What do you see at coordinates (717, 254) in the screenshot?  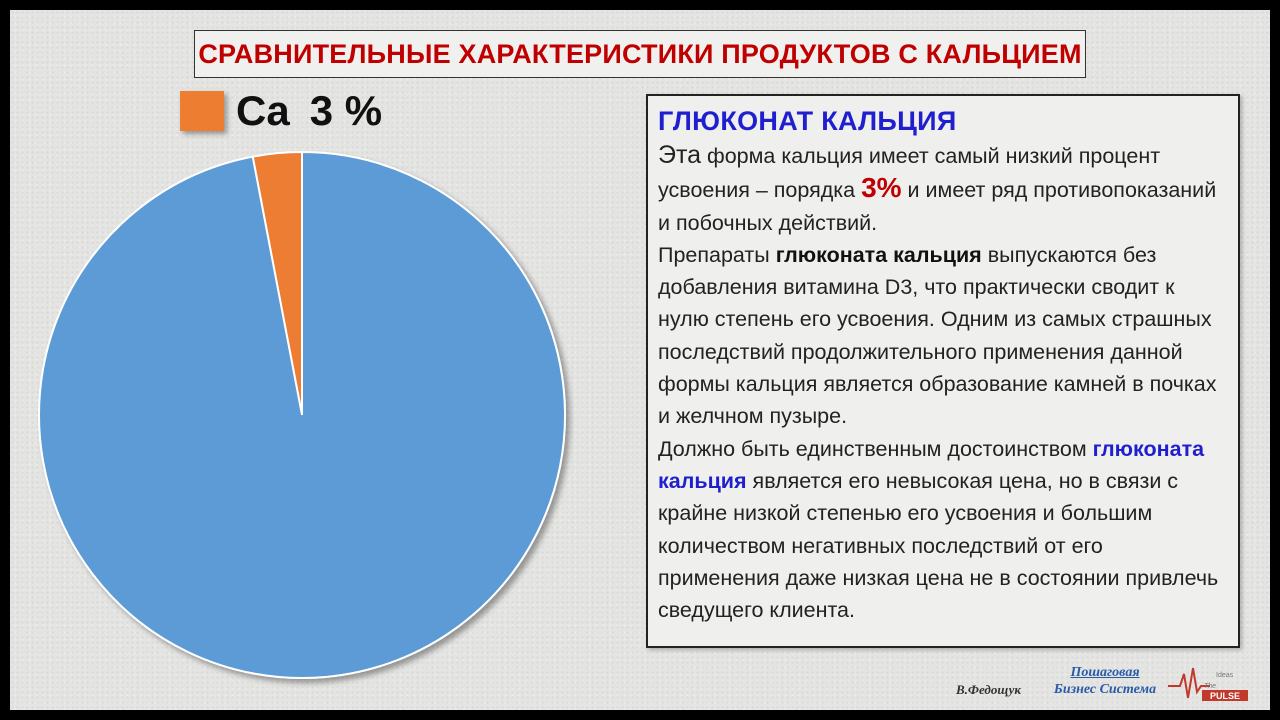 I see `panel-text-part: Препараты` at bounding box center [717, 254].